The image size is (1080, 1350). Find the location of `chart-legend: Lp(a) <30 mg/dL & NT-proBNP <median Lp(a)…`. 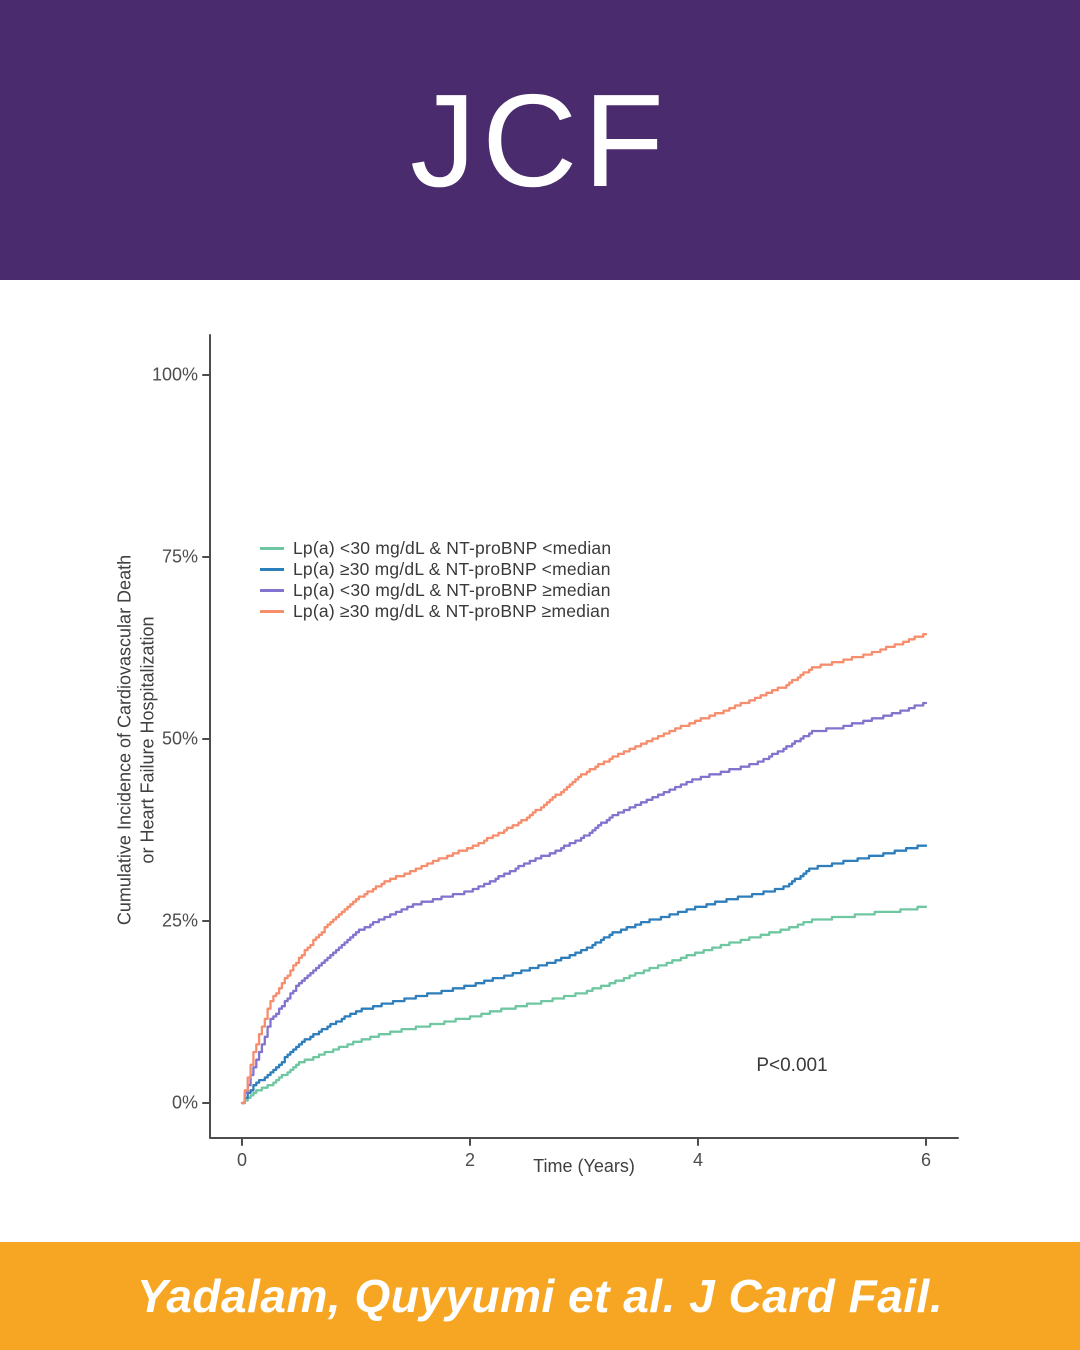

chart-legend: Lp(a) <30 mg/dL & NT-proBNP <median Lp(a)… is located at coordinates (435, 579).